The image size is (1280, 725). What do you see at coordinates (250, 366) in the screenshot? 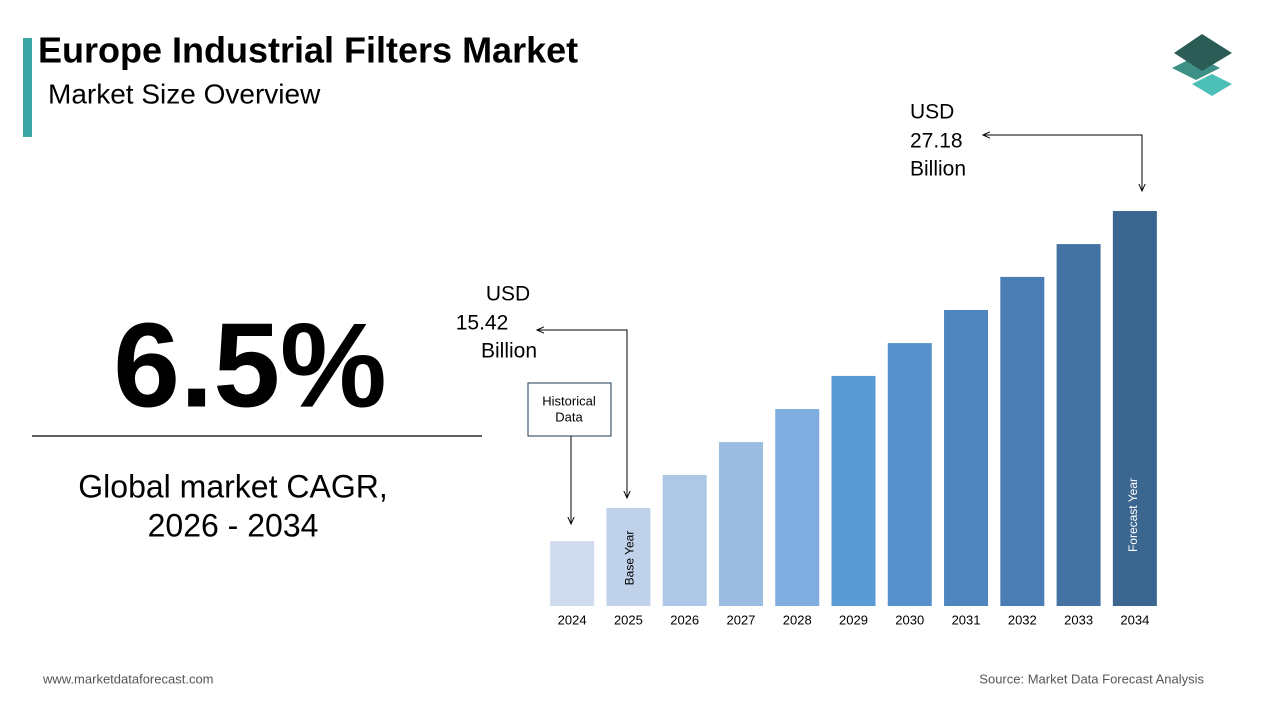
I see `cagr-value: 6.5%` at bounding box center [250, 366].